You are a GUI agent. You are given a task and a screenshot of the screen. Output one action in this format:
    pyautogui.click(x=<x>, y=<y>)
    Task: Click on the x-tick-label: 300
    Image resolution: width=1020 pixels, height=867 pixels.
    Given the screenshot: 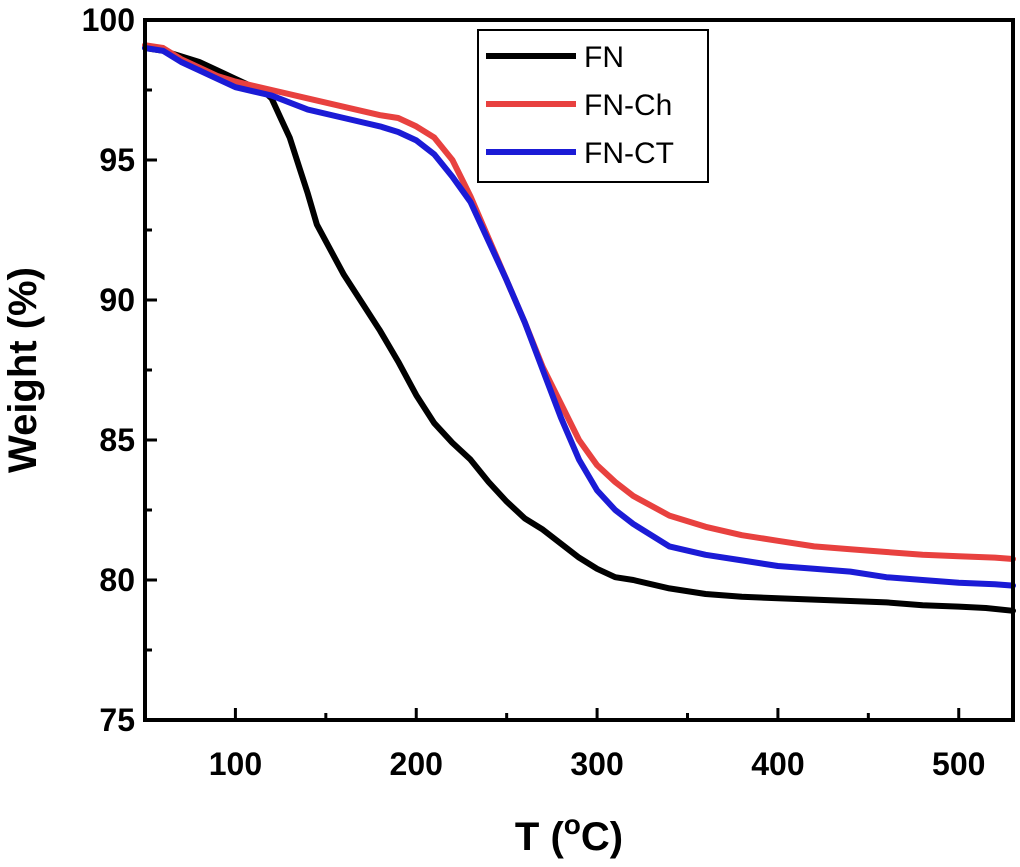 What is the action you would take?
    pyautogui.click(x=596, y=764)
    